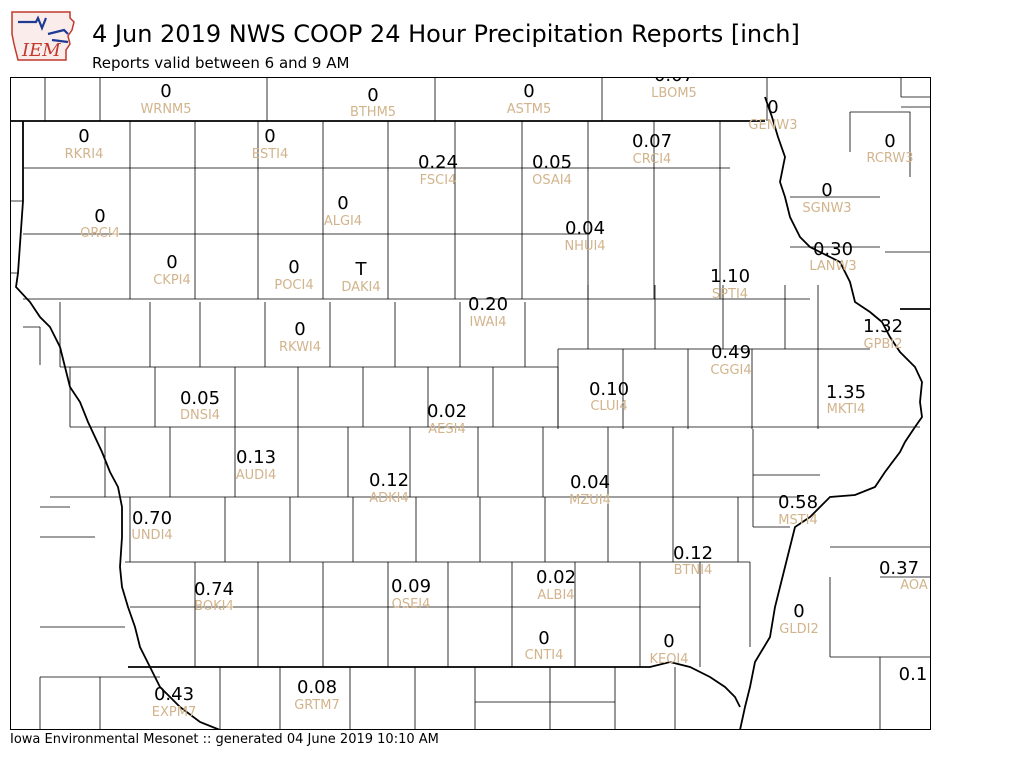  What do you see at coordinates (200, 398) in the screenshot?
I see `station-value: 0.05` at bounding box center [200, 398].